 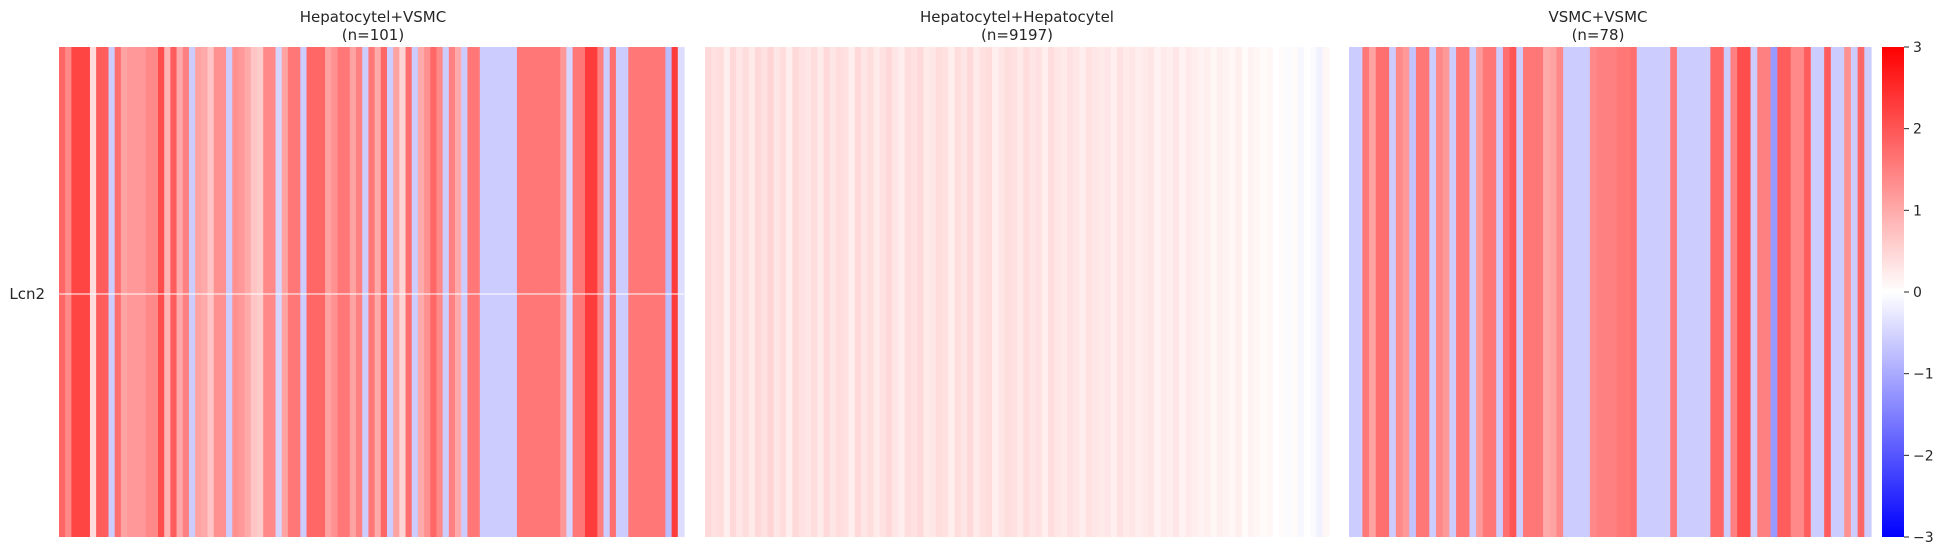 I want to click on panel-title: VSMC+VSMC, so click(x=1598, y=17).